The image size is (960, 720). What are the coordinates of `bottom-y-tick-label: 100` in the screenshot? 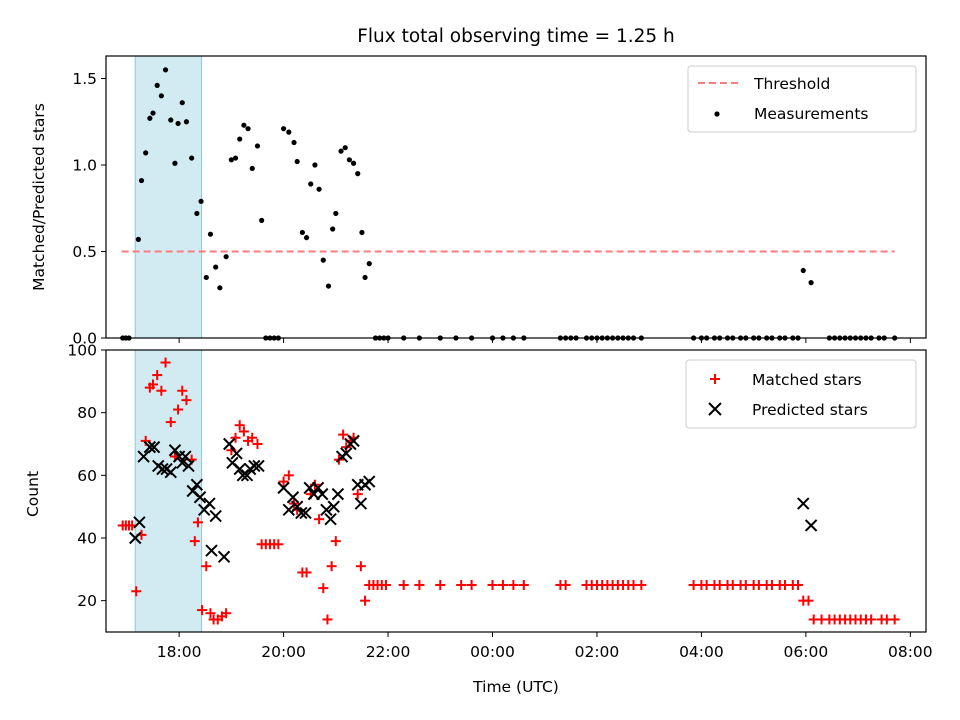 It's located at (82, 351).